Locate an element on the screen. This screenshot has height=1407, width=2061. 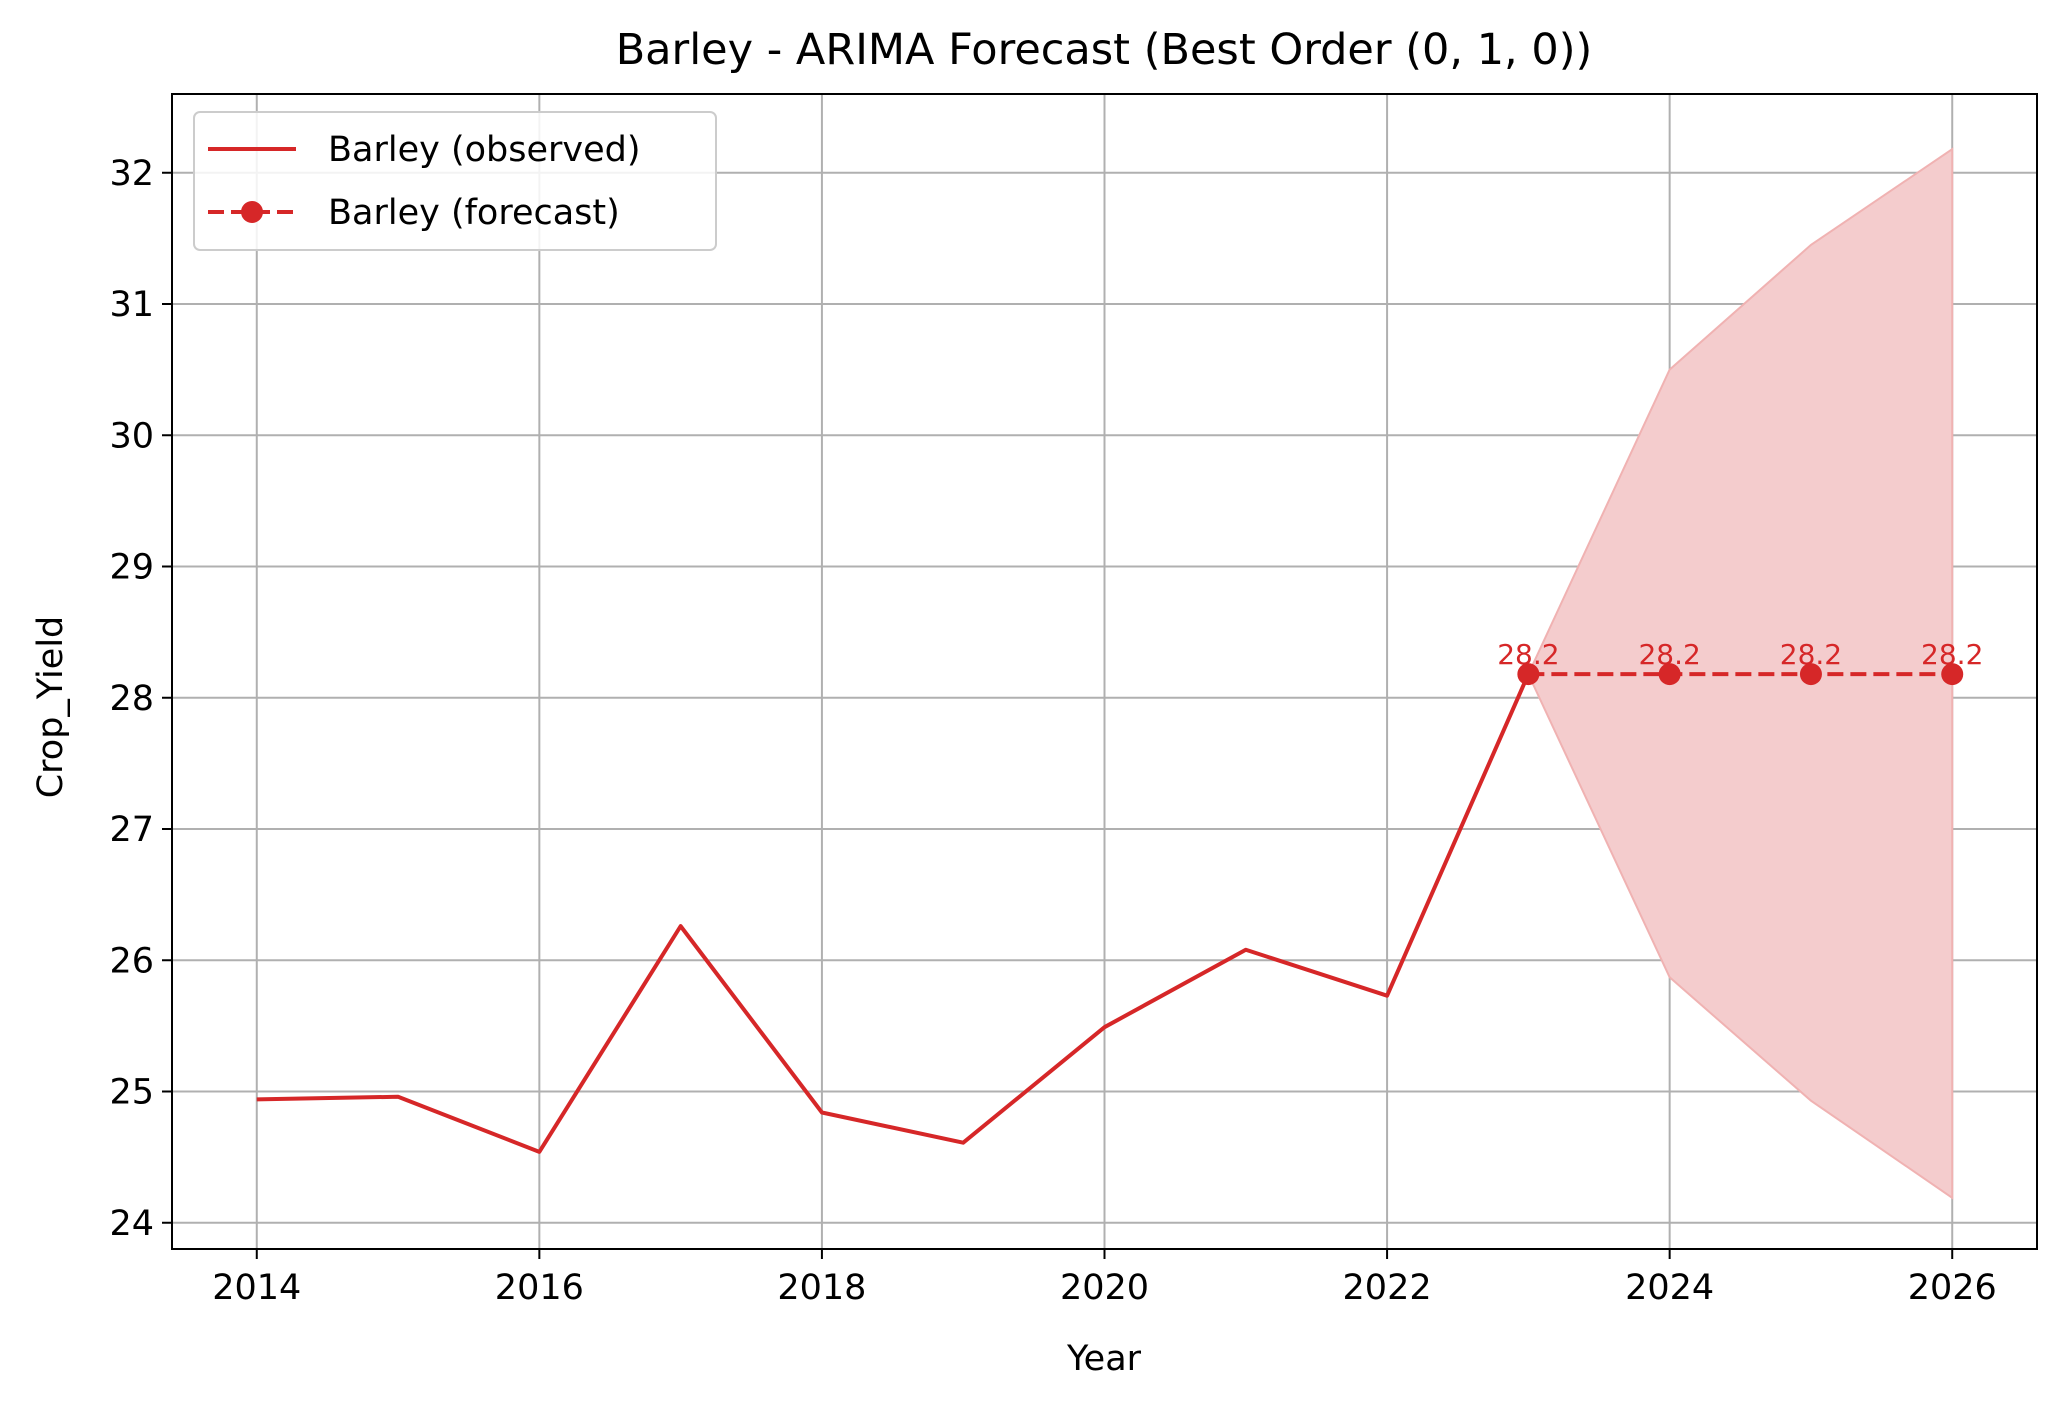
y-tick-label: 31 is located at coordinates (131, 305).